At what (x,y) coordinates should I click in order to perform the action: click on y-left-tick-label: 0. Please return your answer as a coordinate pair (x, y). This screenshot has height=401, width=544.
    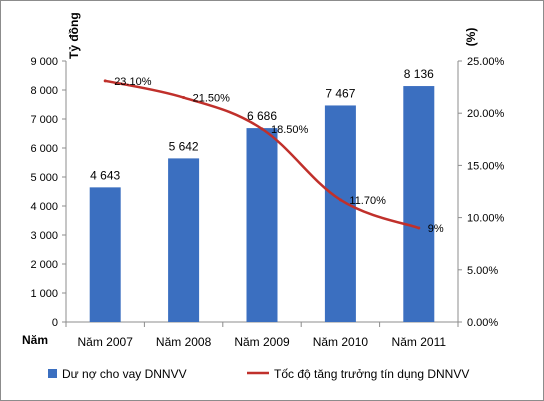
    Looking at the image, I should click on (55, 323).